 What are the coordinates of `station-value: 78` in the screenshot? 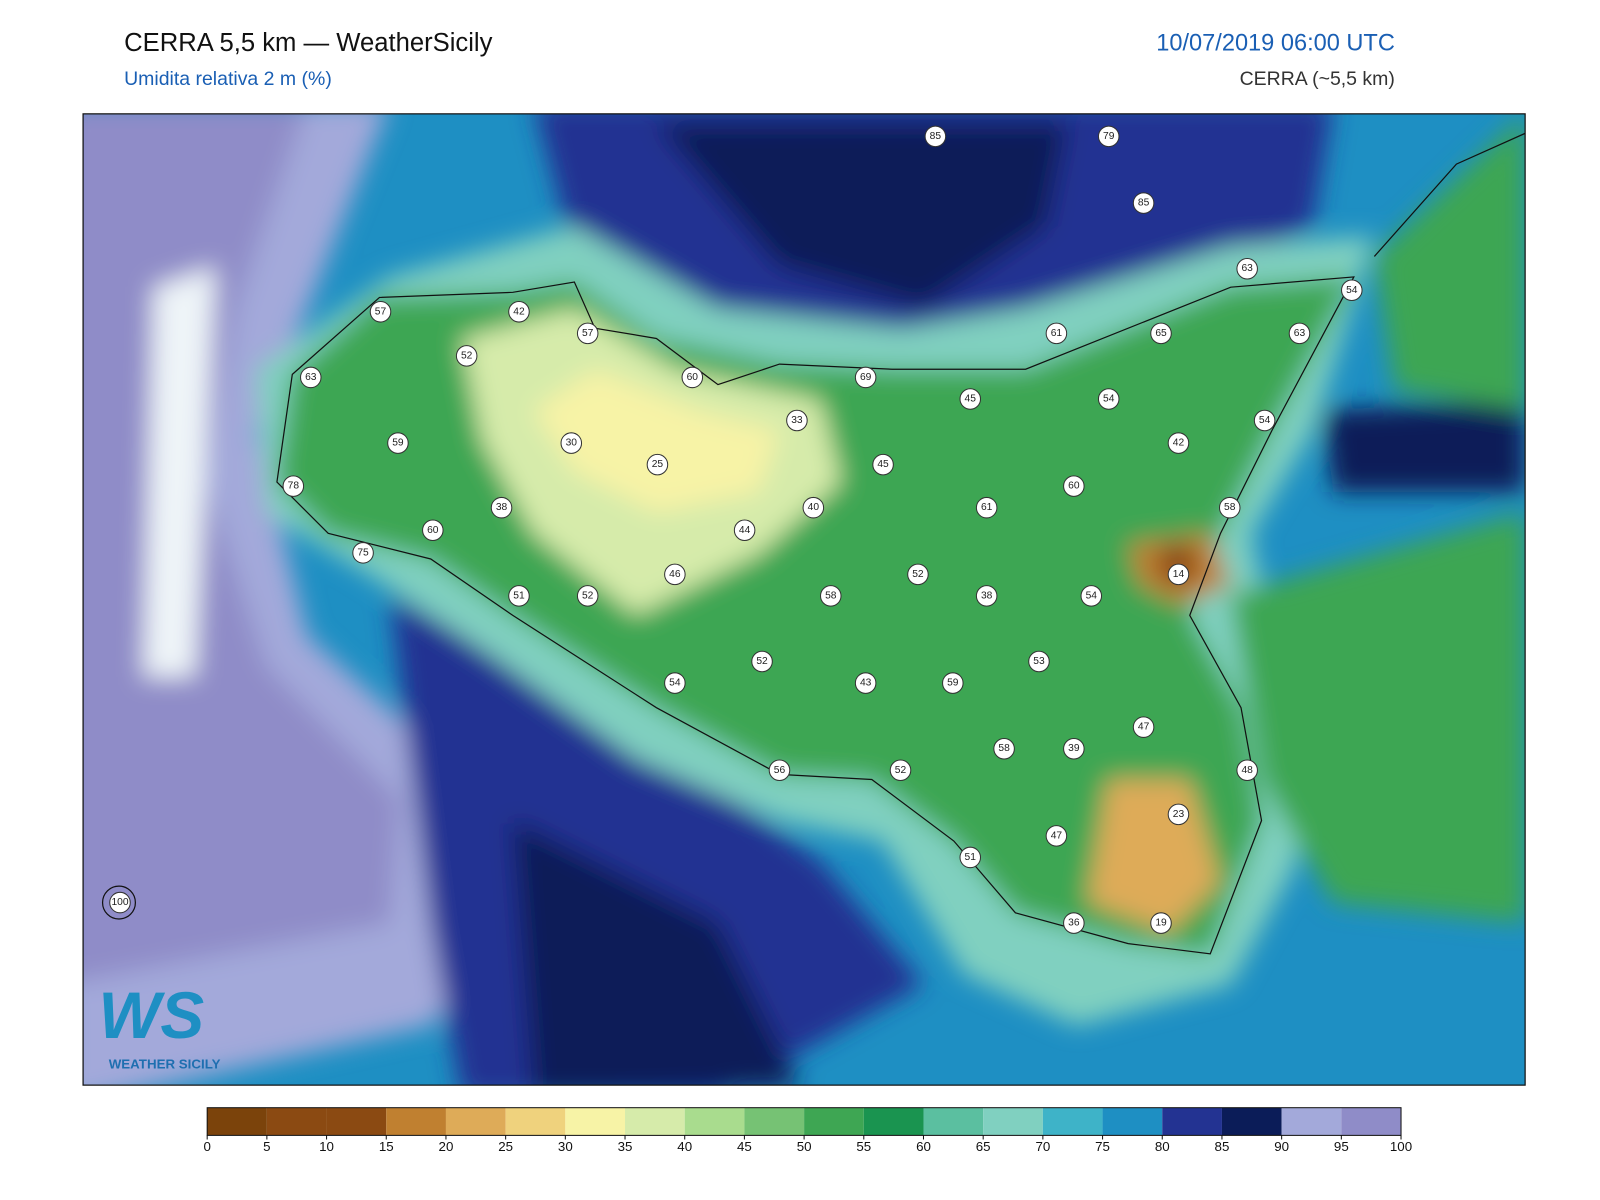 It's located at (294, 486).